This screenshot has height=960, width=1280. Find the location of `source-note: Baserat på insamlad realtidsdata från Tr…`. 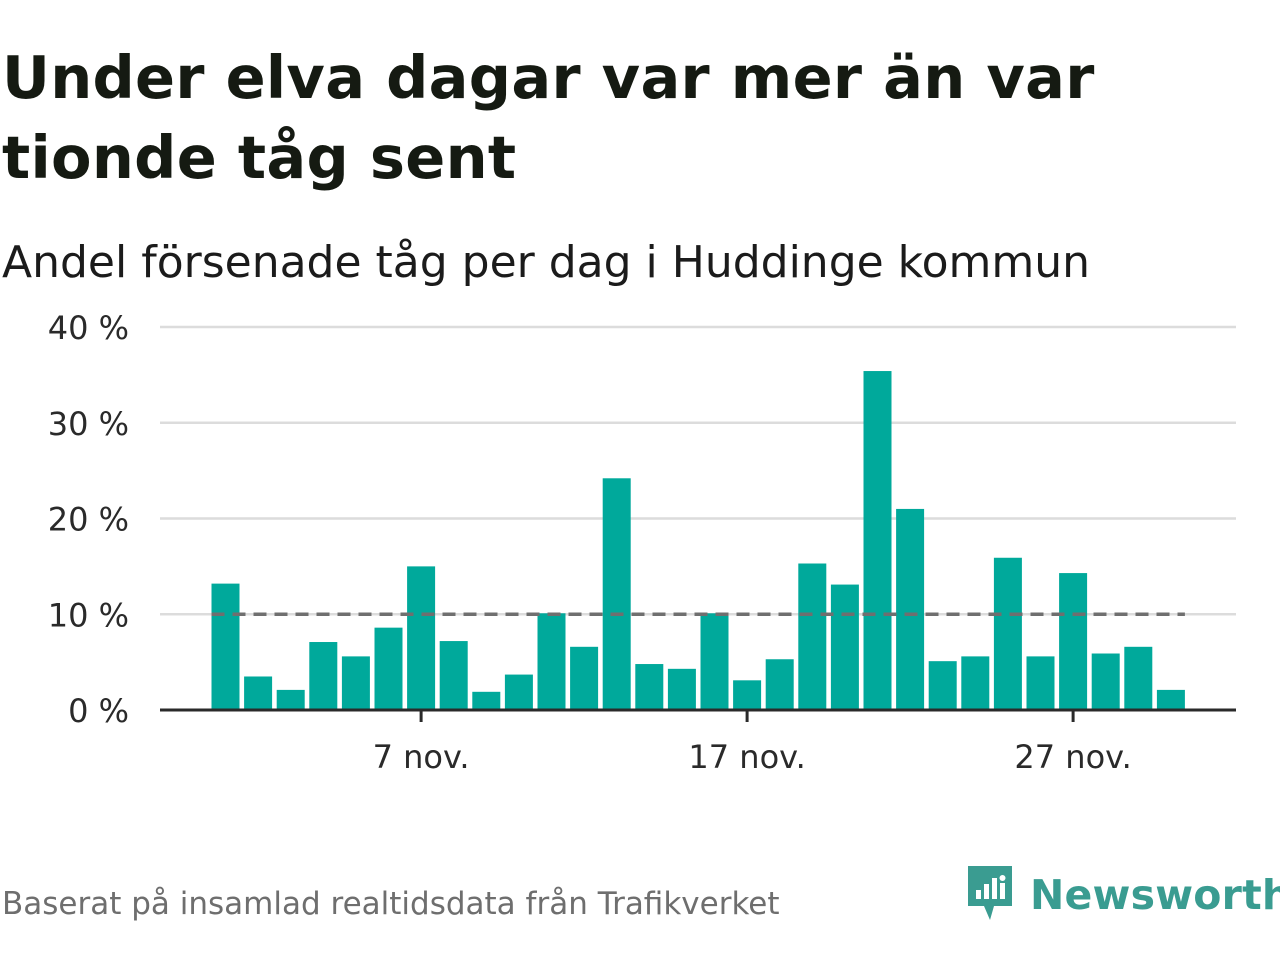

source-note: Baserat på insamlad realtidsdata från Tr… is located at coordinates (391, 904).